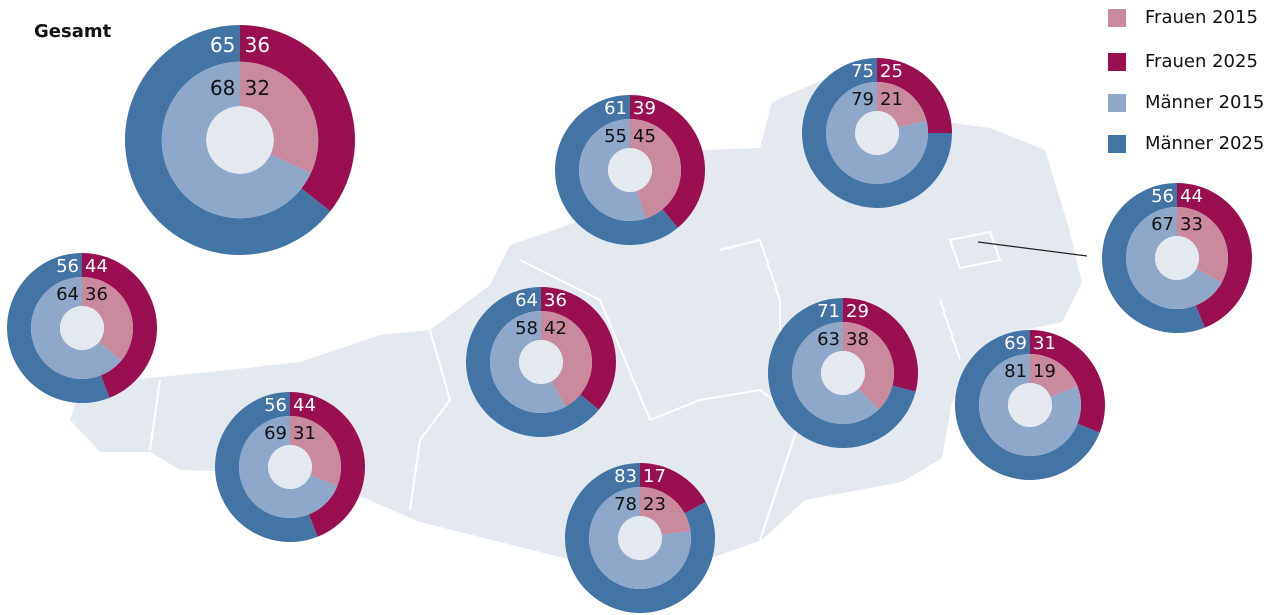  What do you see at coordinates (222, 88) in the screenshot?
I see `value-label: 68` at bounding box center [222, 88].